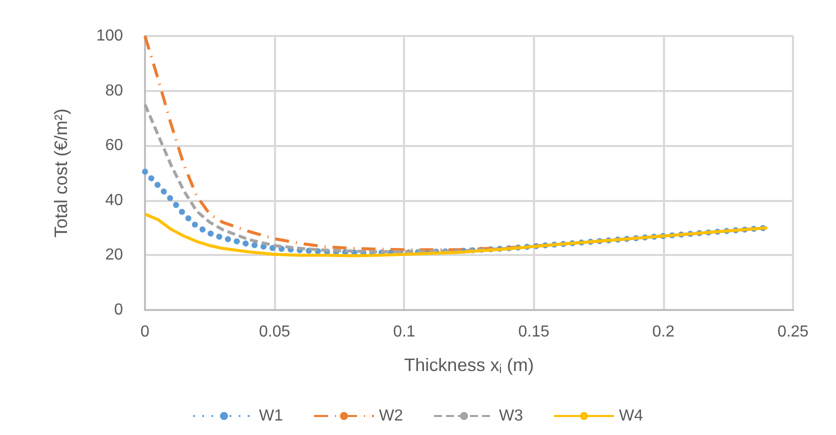 Image resolution: width=836 pixels, height=435 pixels. Describe the element at coordinates (456, 235) in the screenshot. I see `line-series` at that location.